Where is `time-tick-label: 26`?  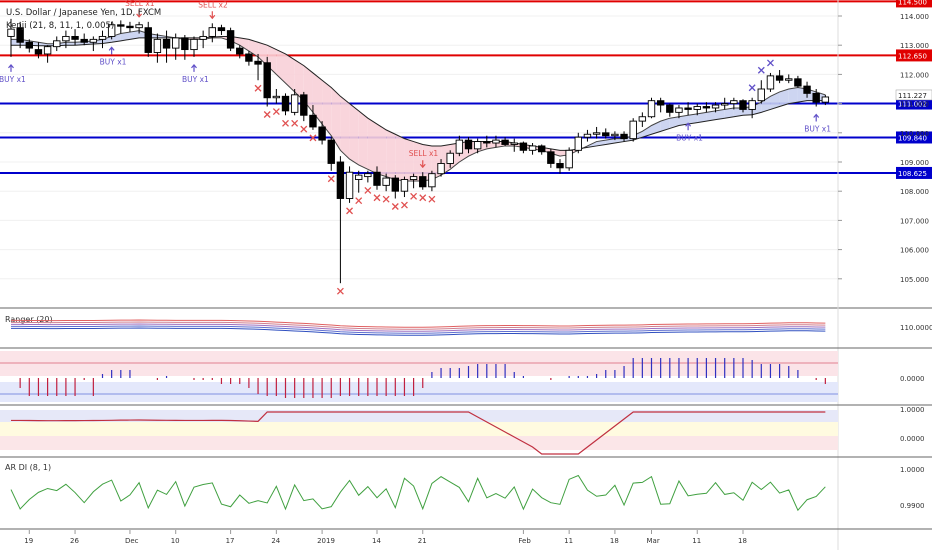 time-tick-label: 26 is located at coordinates (74, 541).